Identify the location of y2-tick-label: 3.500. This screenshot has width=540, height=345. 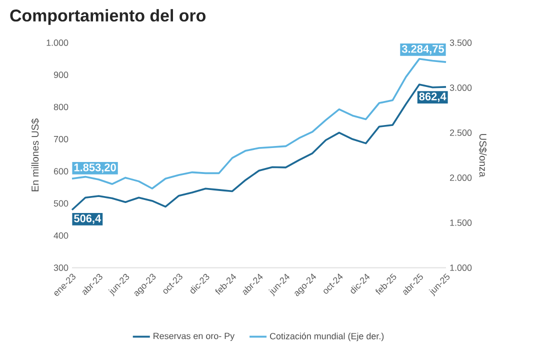
(461, 43).